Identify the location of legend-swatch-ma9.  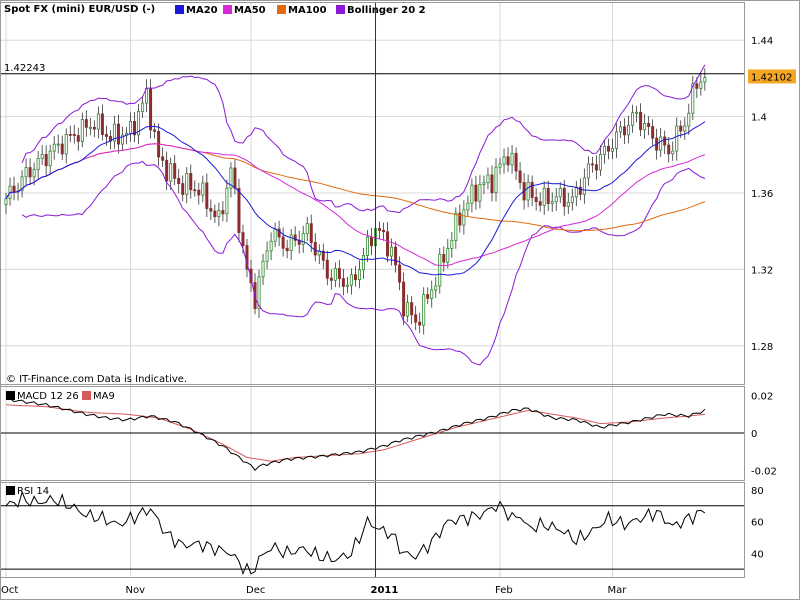
(86, 395).